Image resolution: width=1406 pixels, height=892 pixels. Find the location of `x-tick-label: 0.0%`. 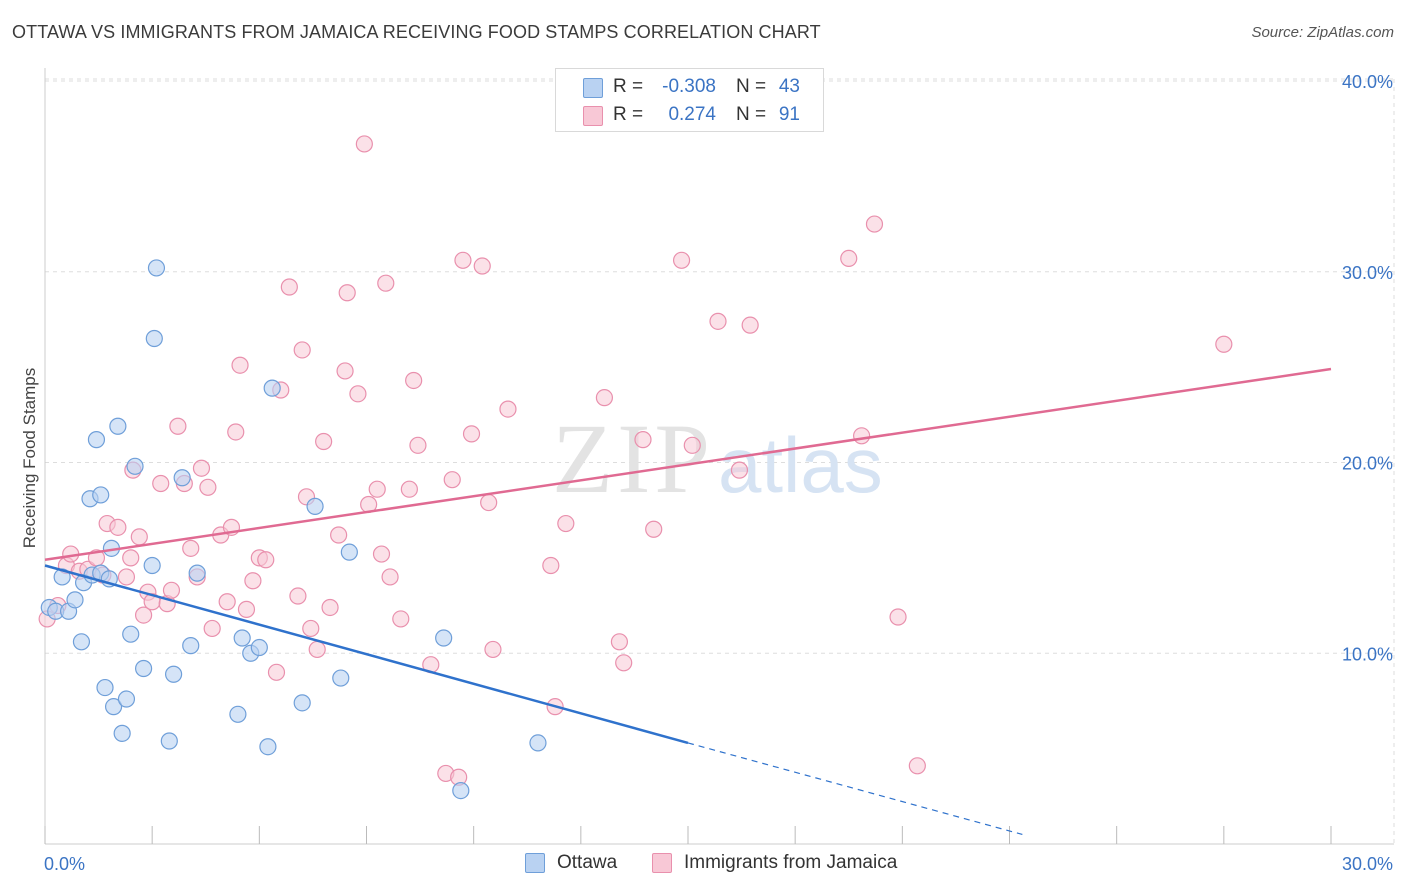

x-tick-label: 0.0% is located at coordinates (64, 864).